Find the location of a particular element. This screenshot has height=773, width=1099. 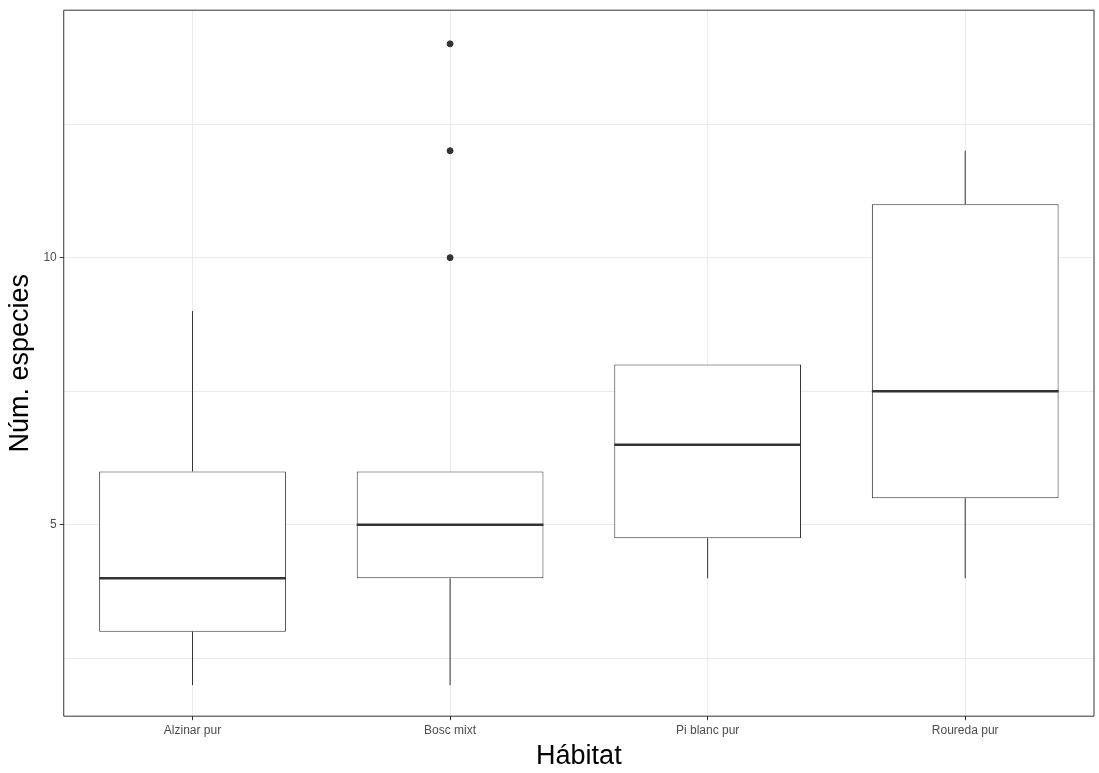

y-tick-label: 5 is located at coordinates (54, 524).